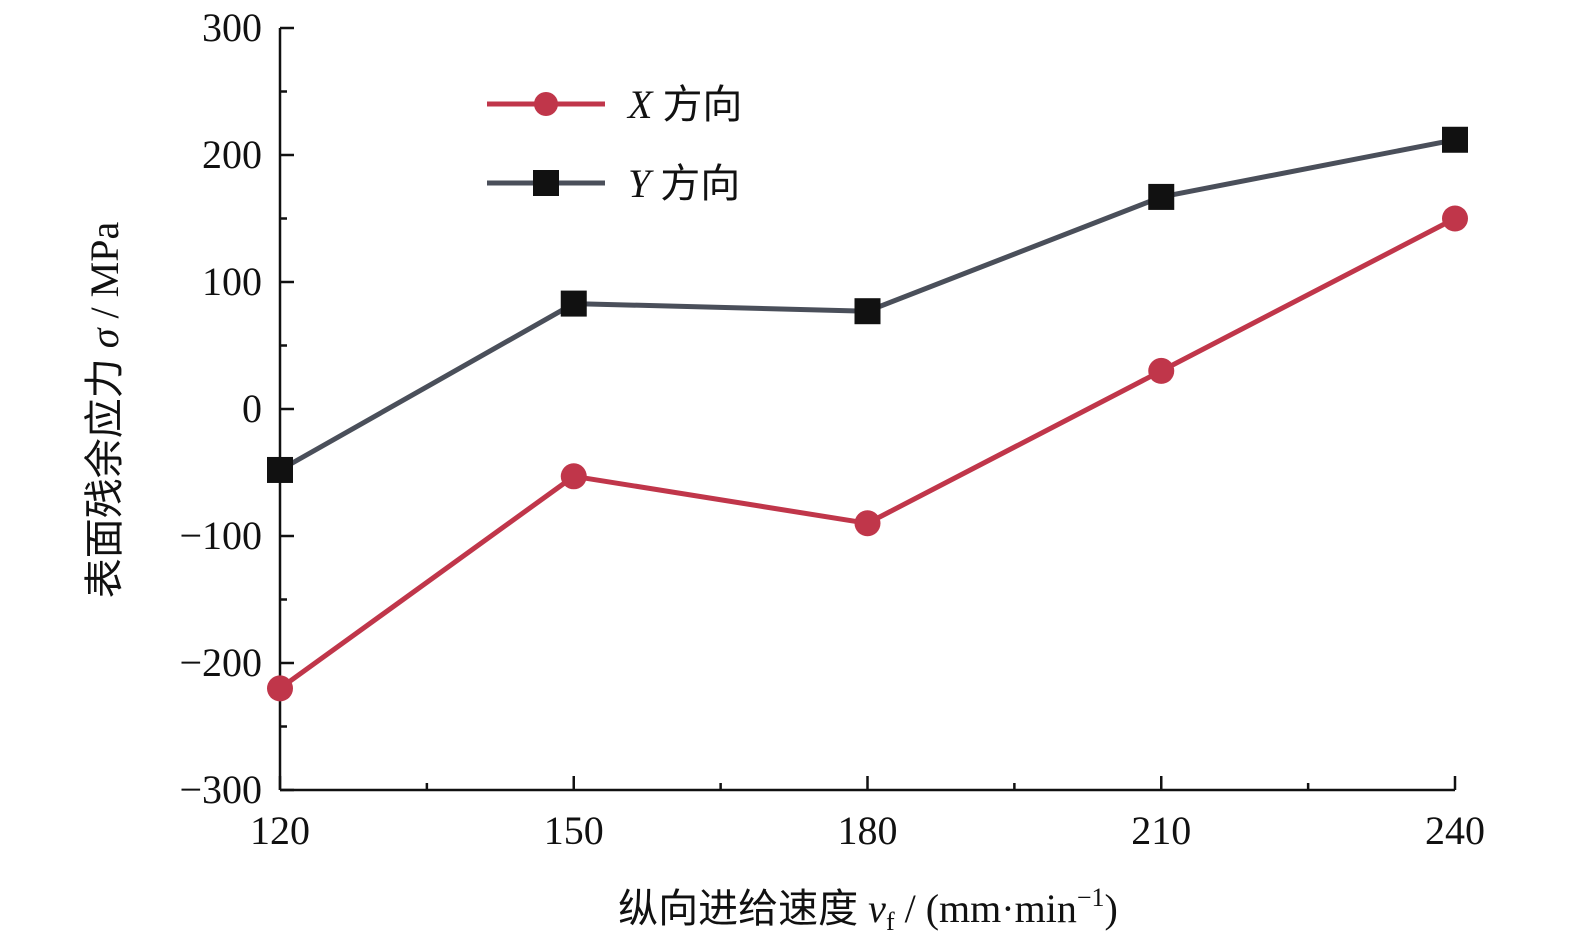  Describe the element at coordinates (546, 104) in the screenshot. I see `legend-marker-x` at that location.